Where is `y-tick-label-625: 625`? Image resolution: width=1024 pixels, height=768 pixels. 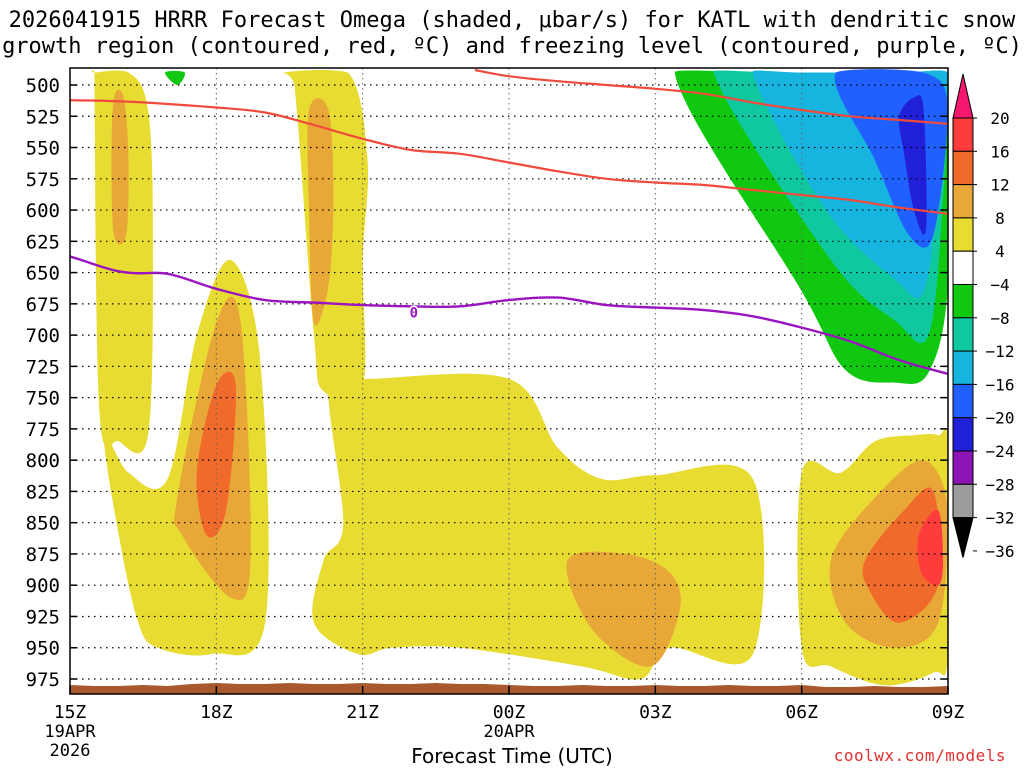 y-tick-label-625: 625 is located at coordinates (43, 242).